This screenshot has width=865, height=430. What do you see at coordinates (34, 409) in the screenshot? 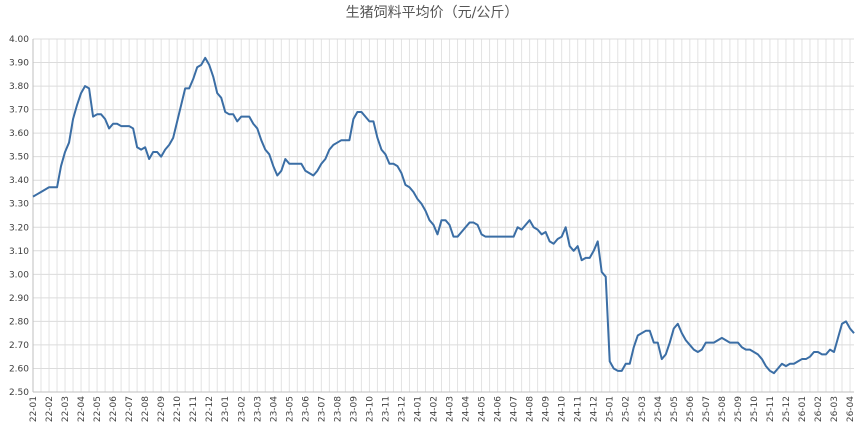
I see `x-tick-label: 22-01` at bounding box center [34, 409].